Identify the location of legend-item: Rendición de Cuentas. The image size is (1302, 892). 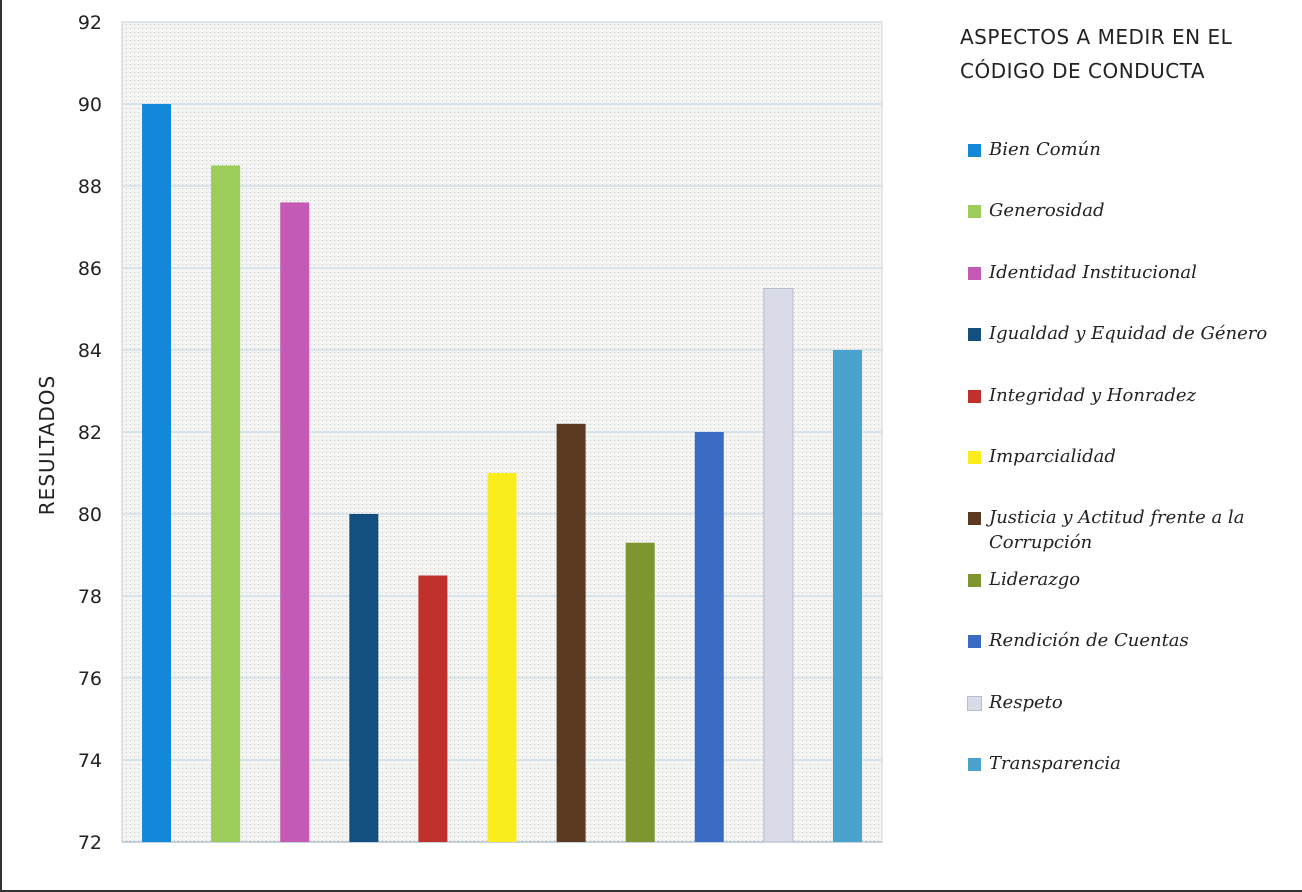
(1128, 641).